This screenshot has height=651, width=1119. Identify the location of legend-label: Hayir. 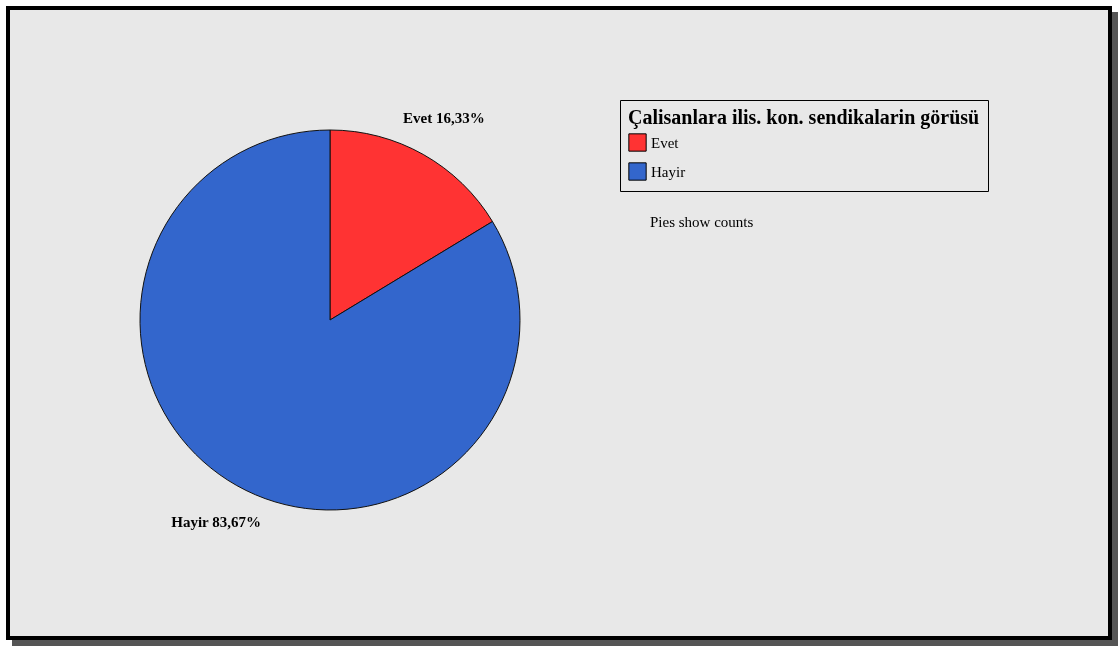
(668, 171).